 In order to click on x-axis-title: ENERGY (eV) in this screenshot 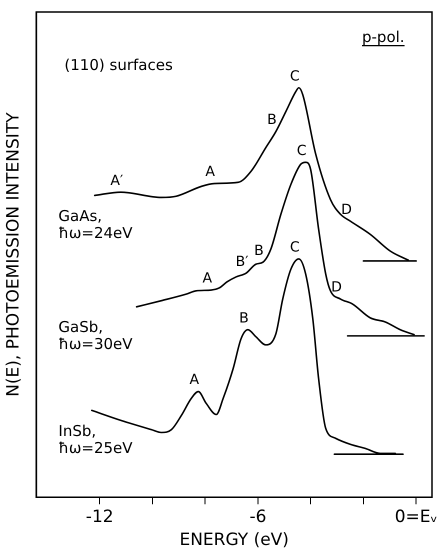, I will do `click(234, 540)`.